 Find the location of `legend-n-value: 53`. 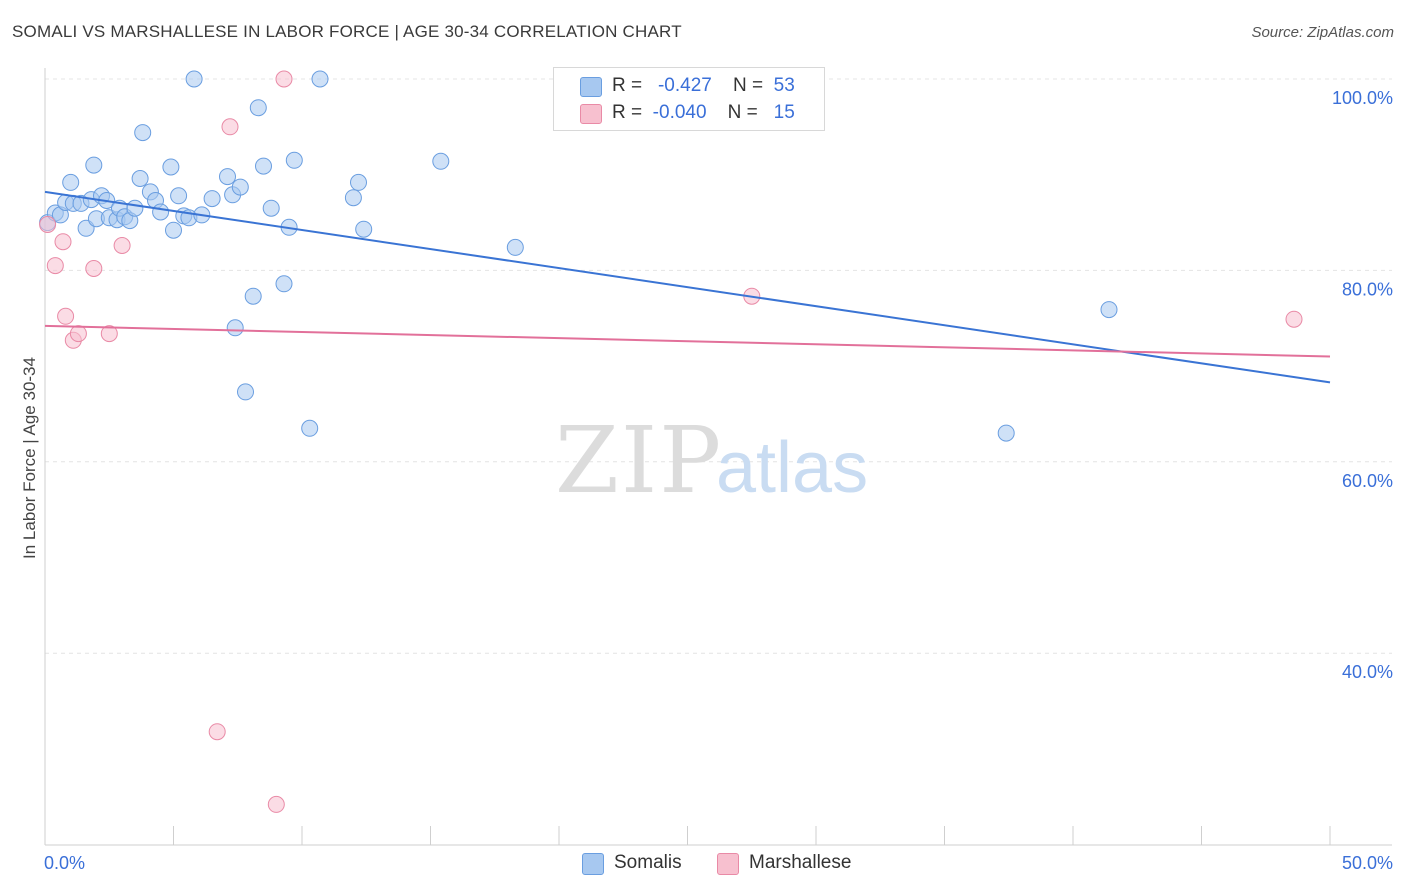

legend-n-value: 53 is located at coordinates (784, 85).